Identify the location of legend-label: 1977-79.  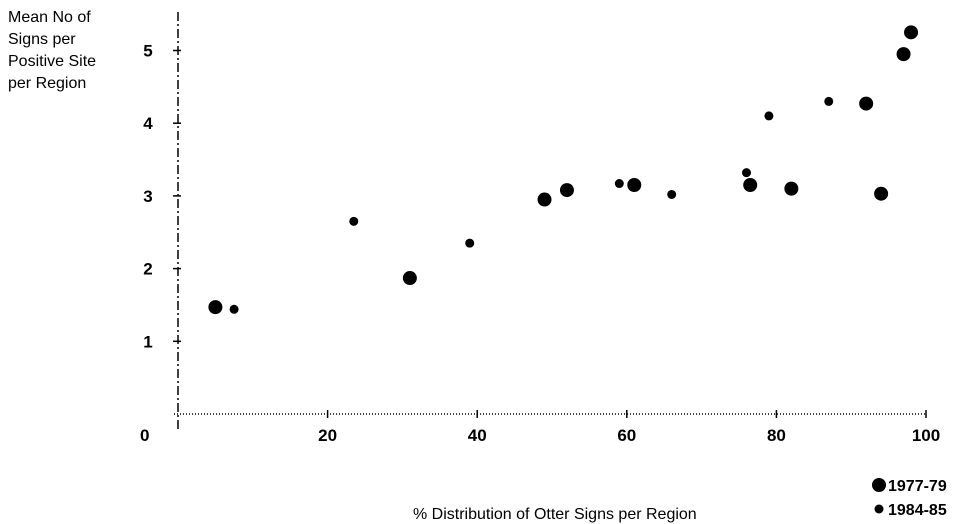
(917, 486).